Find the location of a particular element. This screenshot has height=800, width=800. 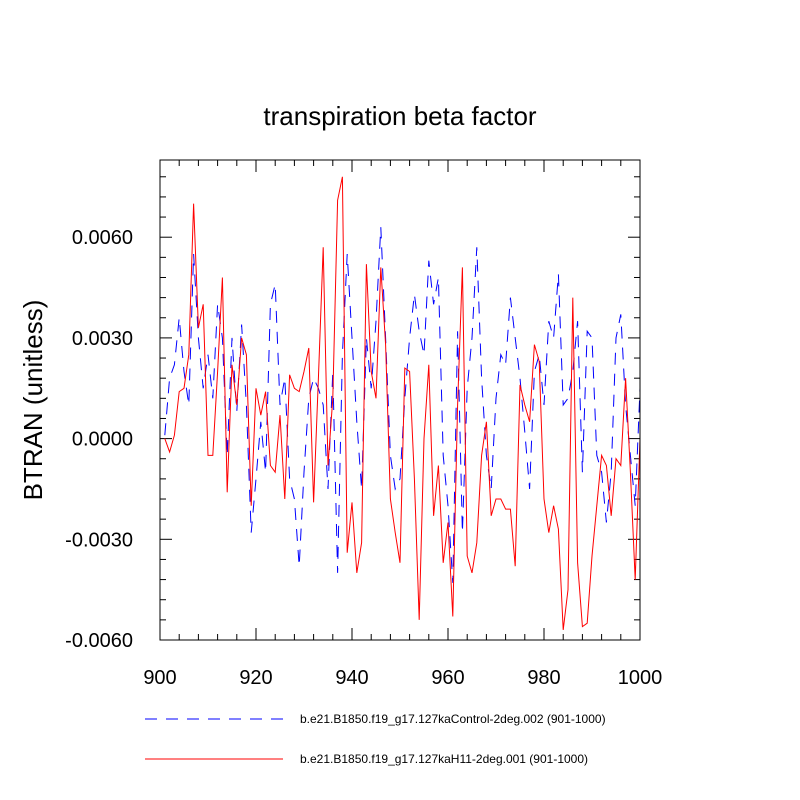

x-tick-label: 980 is located at coordinates (543, 678).